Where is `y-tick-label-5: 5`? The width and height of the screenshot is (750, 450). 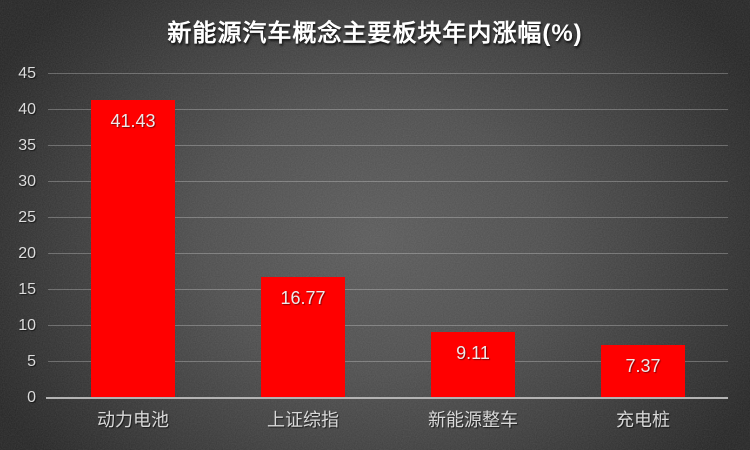
y-tick-label-5: 5 is located at coordinates (31, 361).